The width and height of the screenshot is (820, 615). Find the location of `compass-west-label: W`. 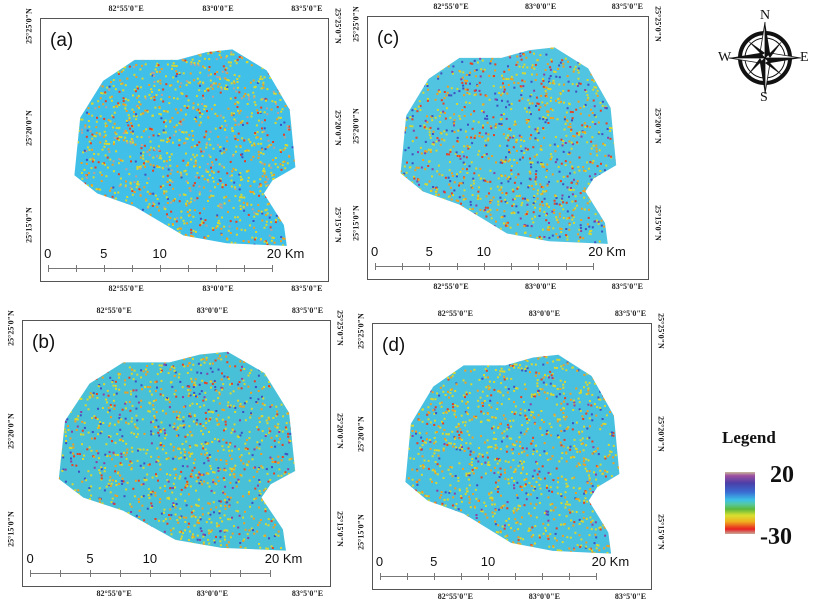

compass-west-label: W is located at coordinates (725, 57).